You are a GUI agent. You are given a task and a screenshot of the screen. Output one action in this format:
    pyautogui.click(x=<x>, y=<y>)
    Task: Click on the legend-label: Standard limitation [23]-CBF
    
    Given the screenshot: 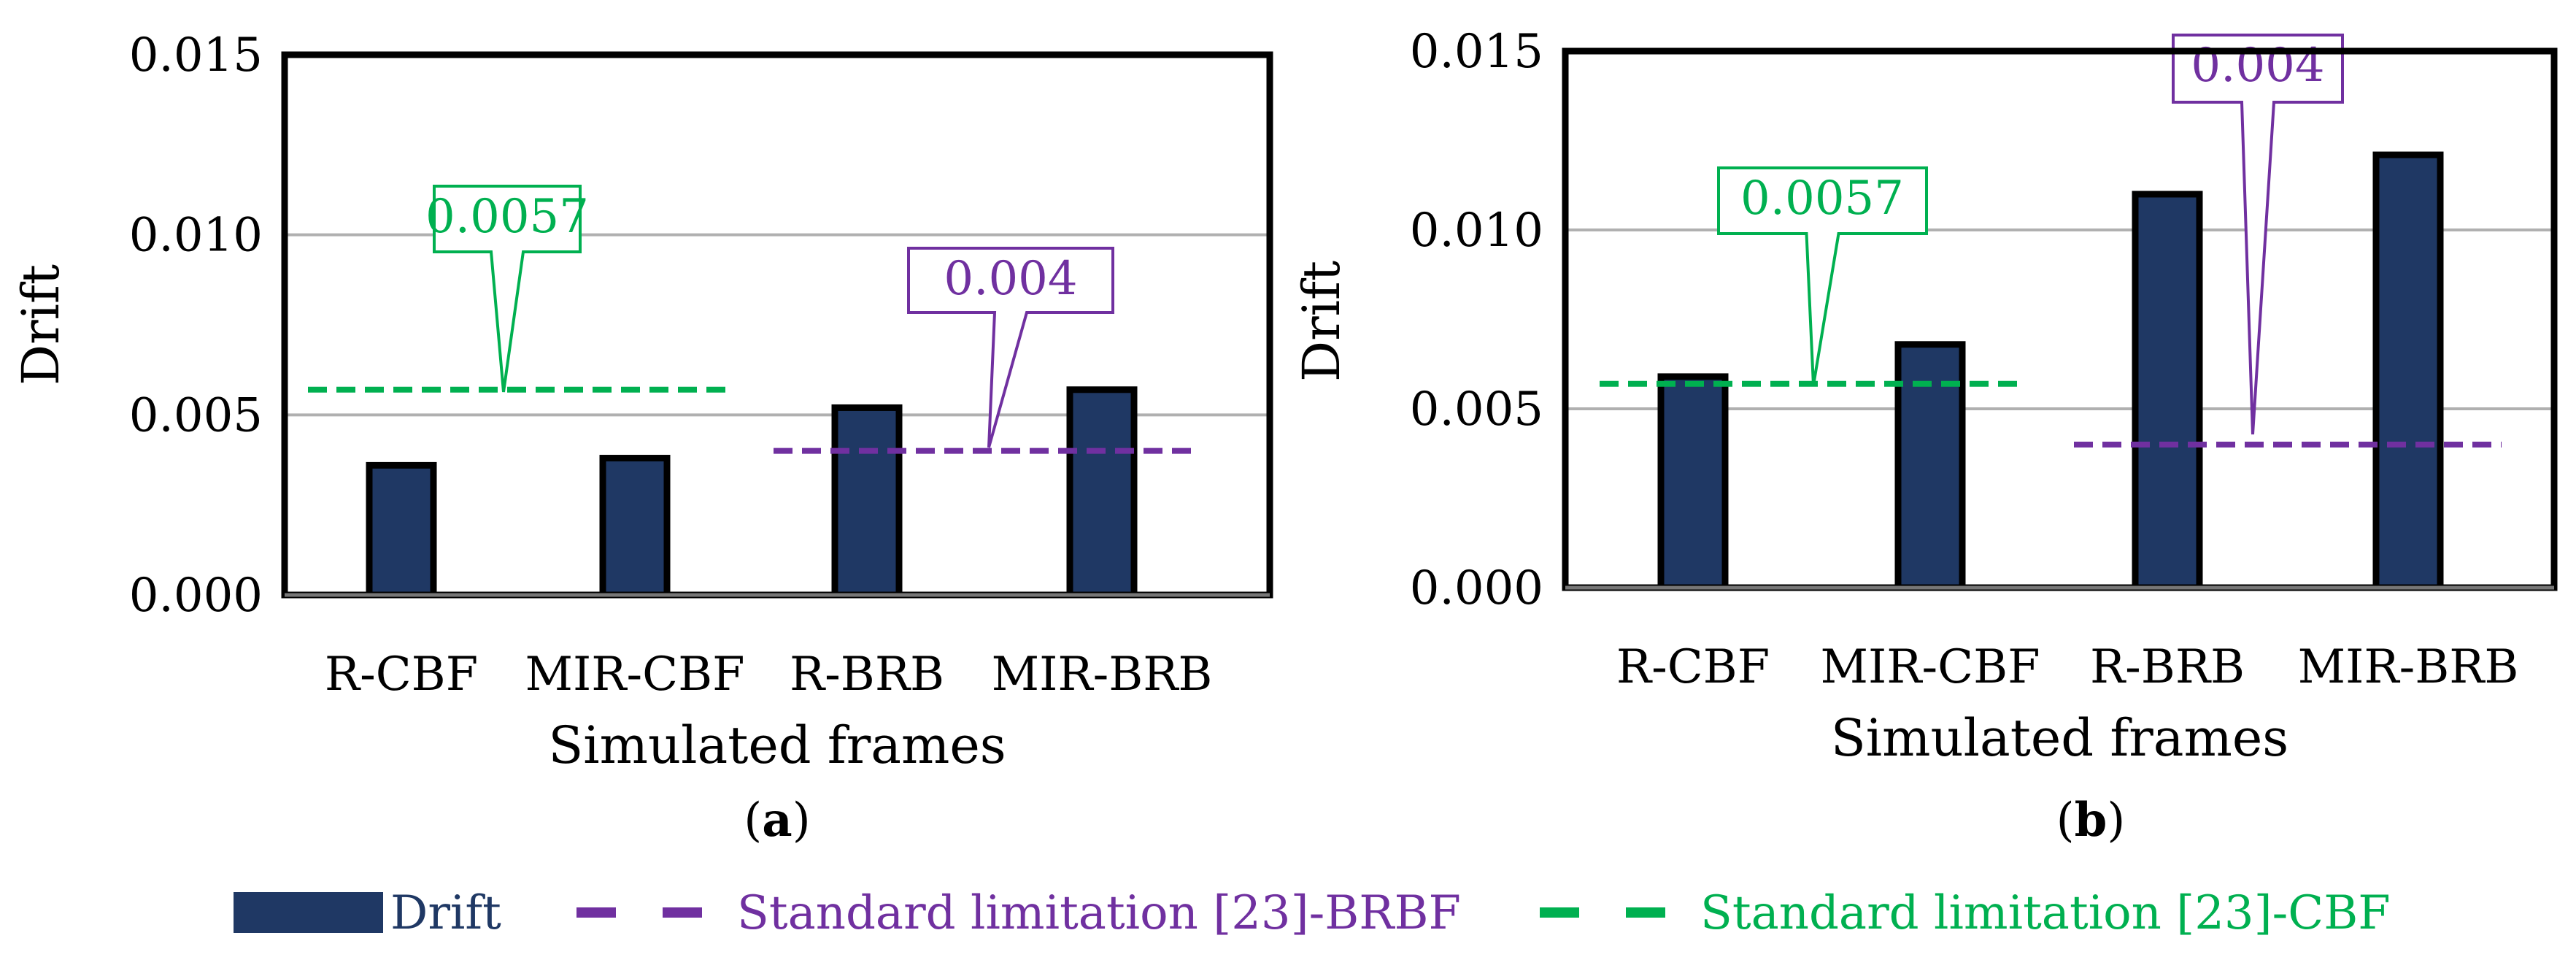 What is the action you would take?
    pyautogui.click(x=2045, y=913)
    